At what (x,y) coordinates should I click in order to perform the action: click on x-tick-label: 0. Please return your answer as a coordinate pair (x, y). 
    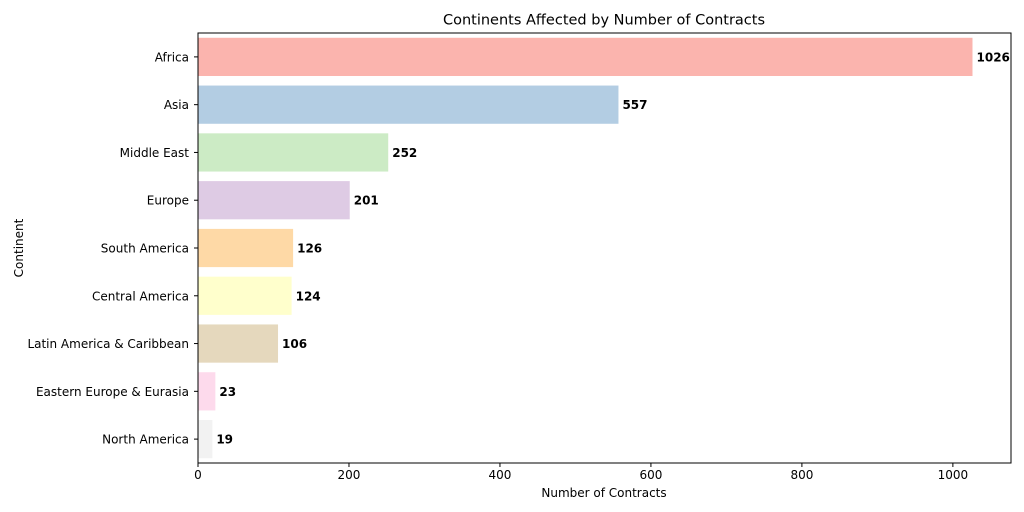
    Looking at the image, I should click on (198, 475).